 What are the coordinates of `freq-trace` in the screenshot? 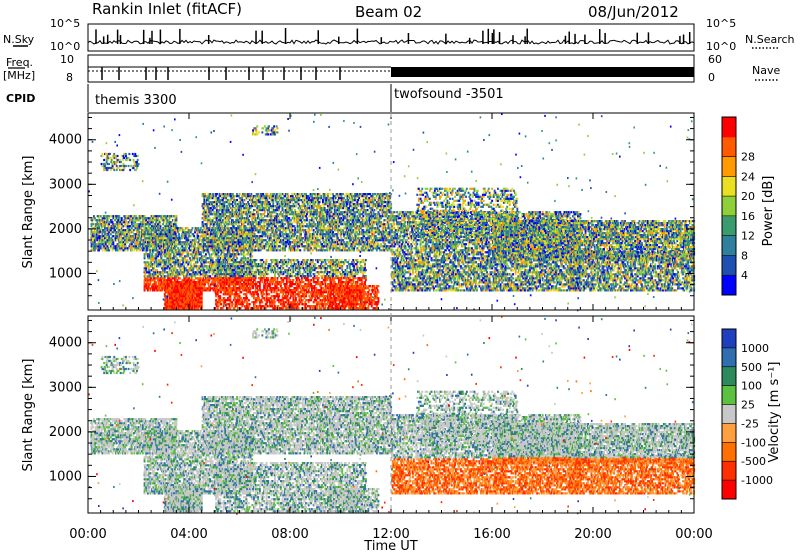 It's located at (391, 73).